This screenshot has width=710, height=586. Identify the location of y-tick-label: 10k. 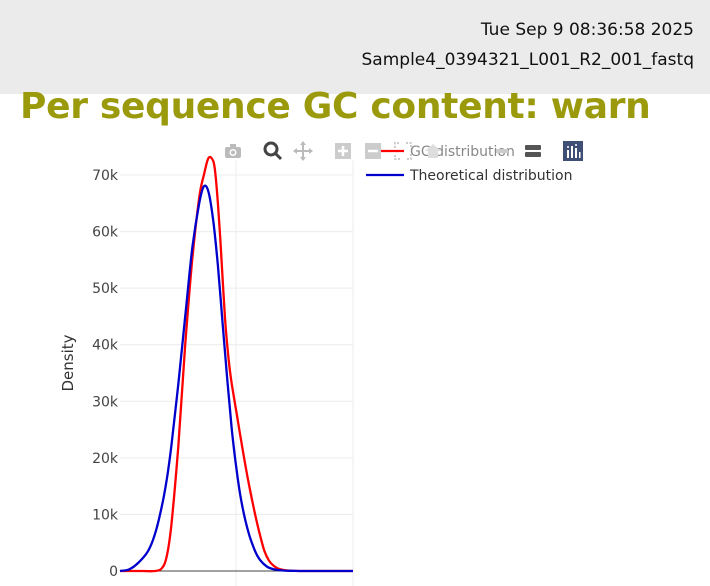
(105, 515).